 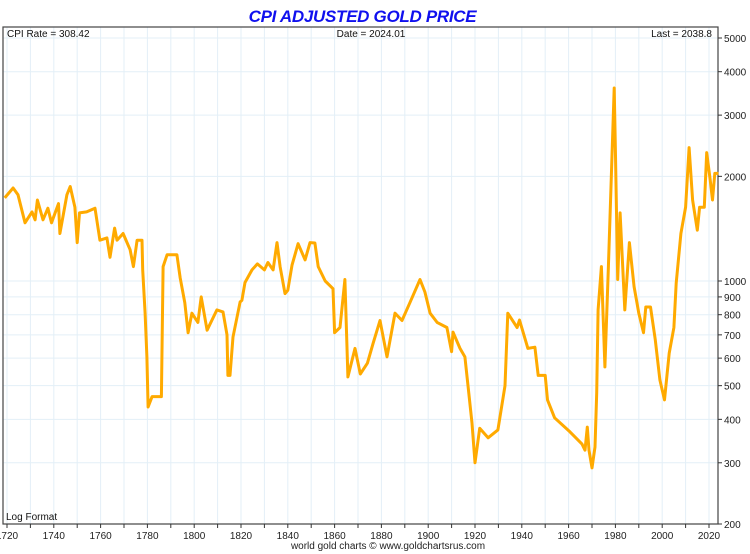 What do you see at coordinates (241, 536) in the screenshot?
I see `x-tick-label: 1820` at bounding box center [241, 536].